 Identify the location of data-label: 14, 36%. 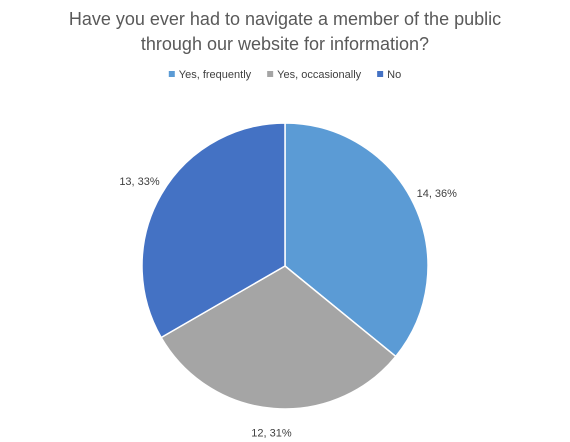
(437, 194).